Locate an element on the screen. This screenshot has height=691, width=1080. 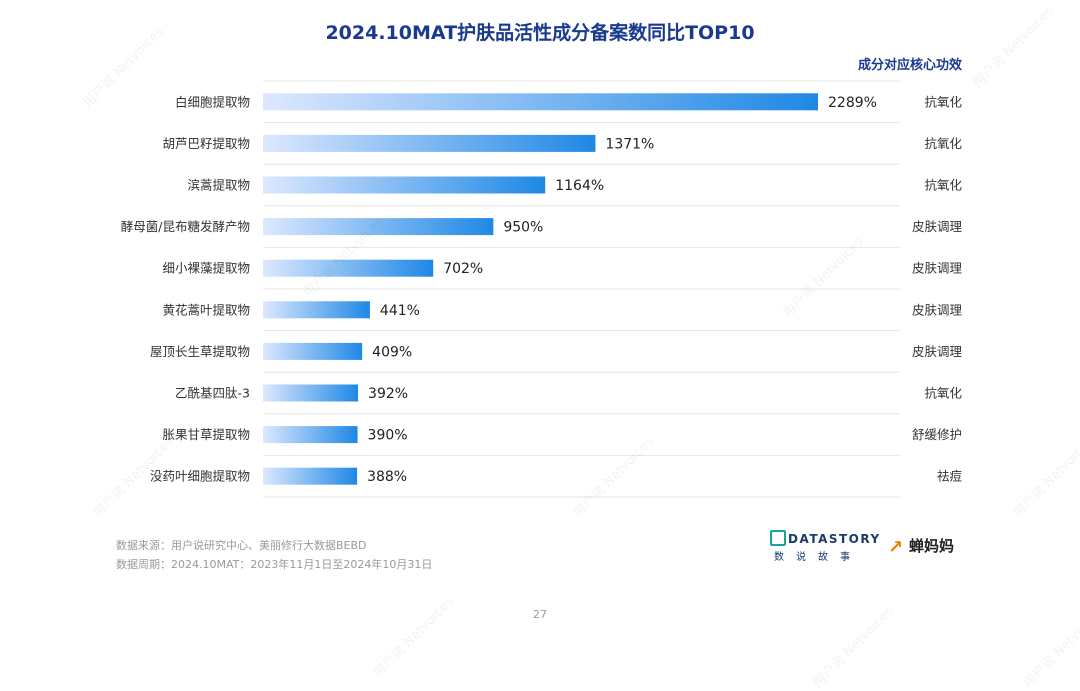
category-label: 黄花蒿叶提取物 is located at coordinates (206, 309).